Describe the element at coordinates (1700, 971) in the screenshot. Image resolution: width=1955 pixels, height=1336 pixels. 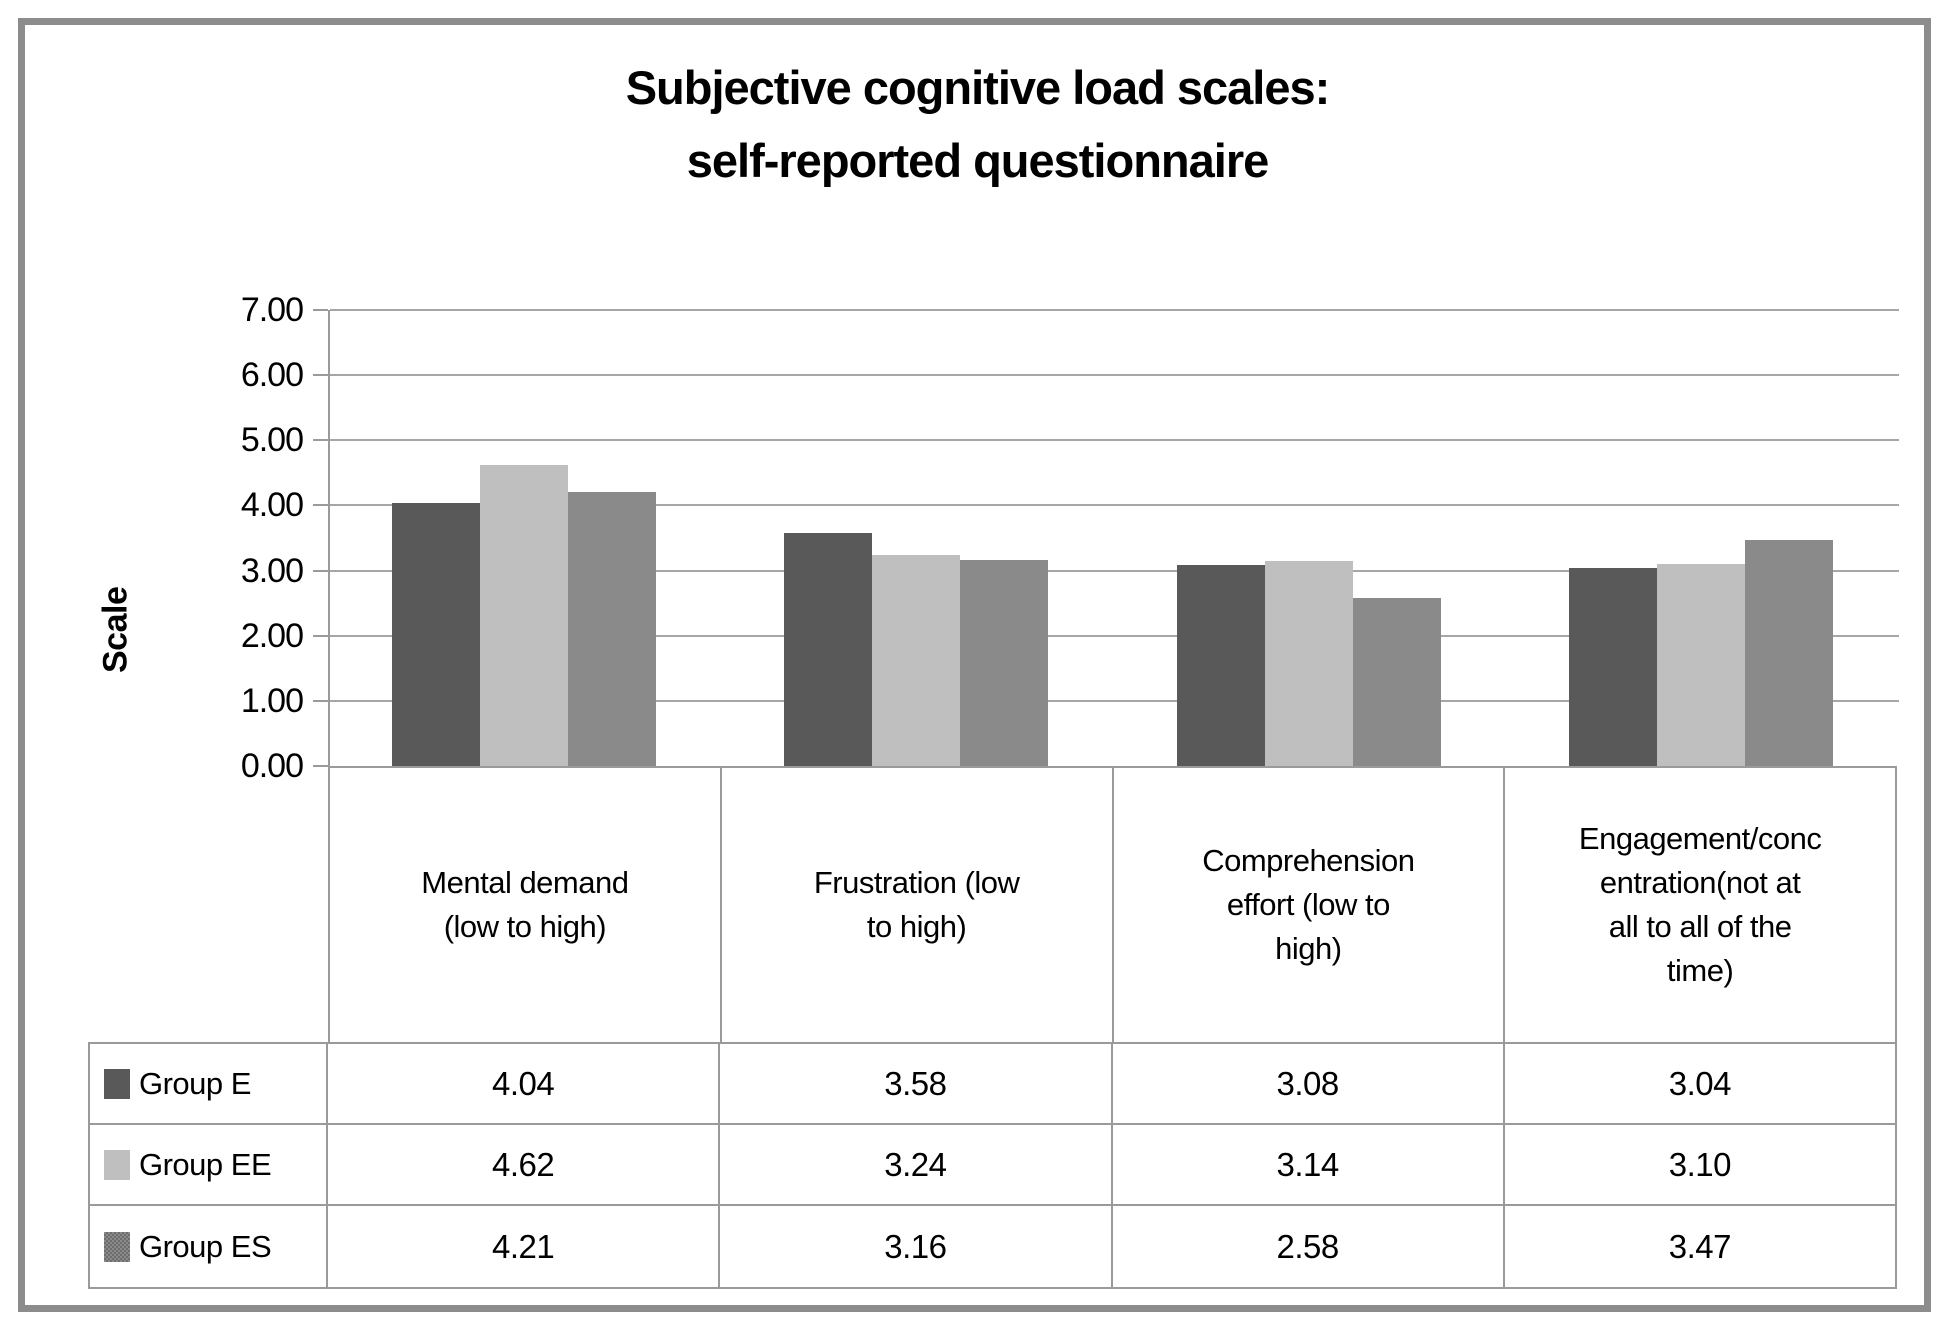
I see `category-label-line: time)` at that location.